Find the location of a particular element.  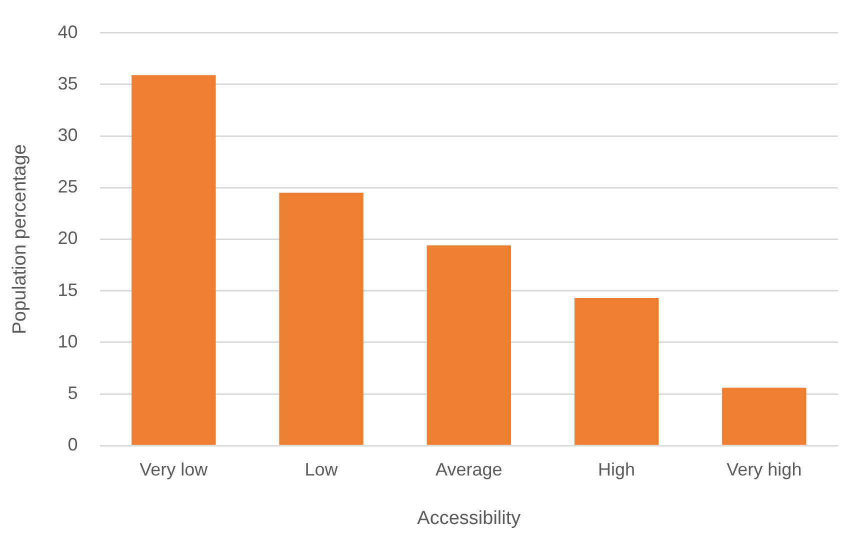

x-tick-label: Very high is located at coordinates (764, 469).